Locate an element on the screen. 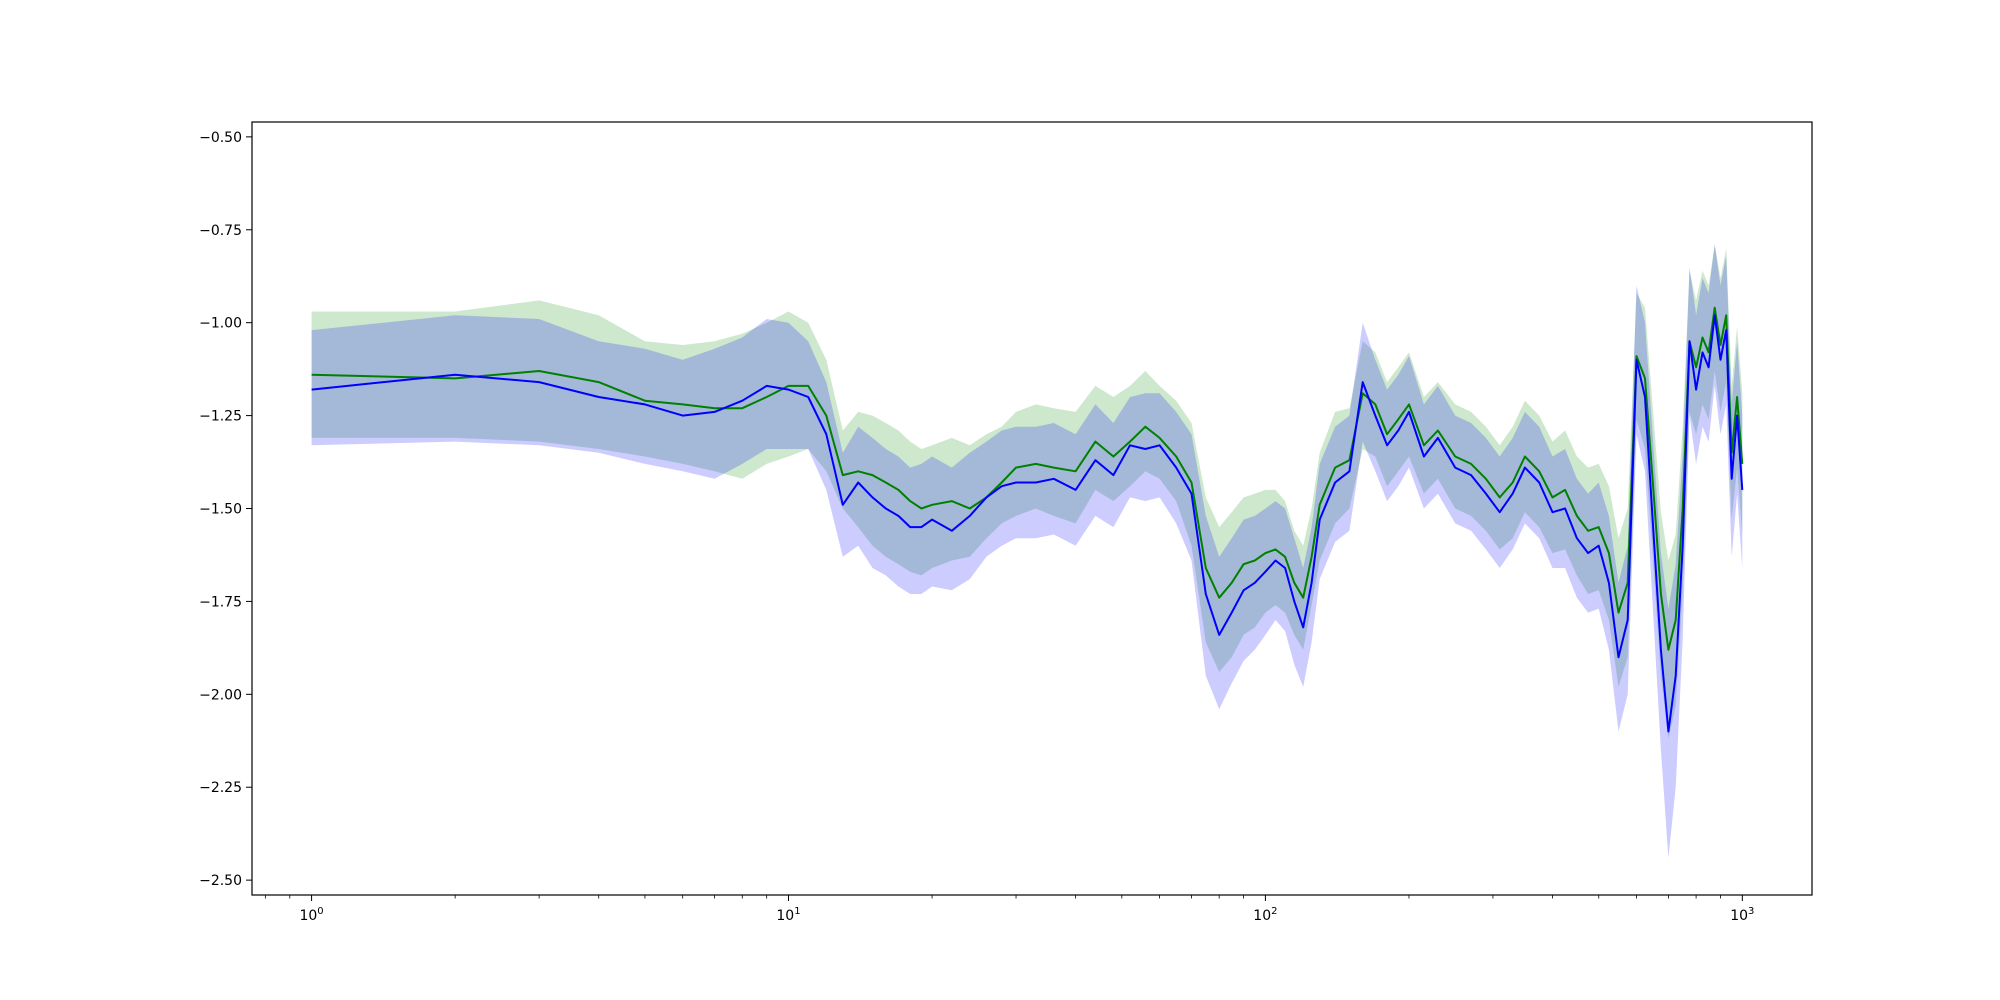 The height and width of the screenshot is (1000, 2000). y-tick-label: −2.50 is located at coordinates (220, 881).